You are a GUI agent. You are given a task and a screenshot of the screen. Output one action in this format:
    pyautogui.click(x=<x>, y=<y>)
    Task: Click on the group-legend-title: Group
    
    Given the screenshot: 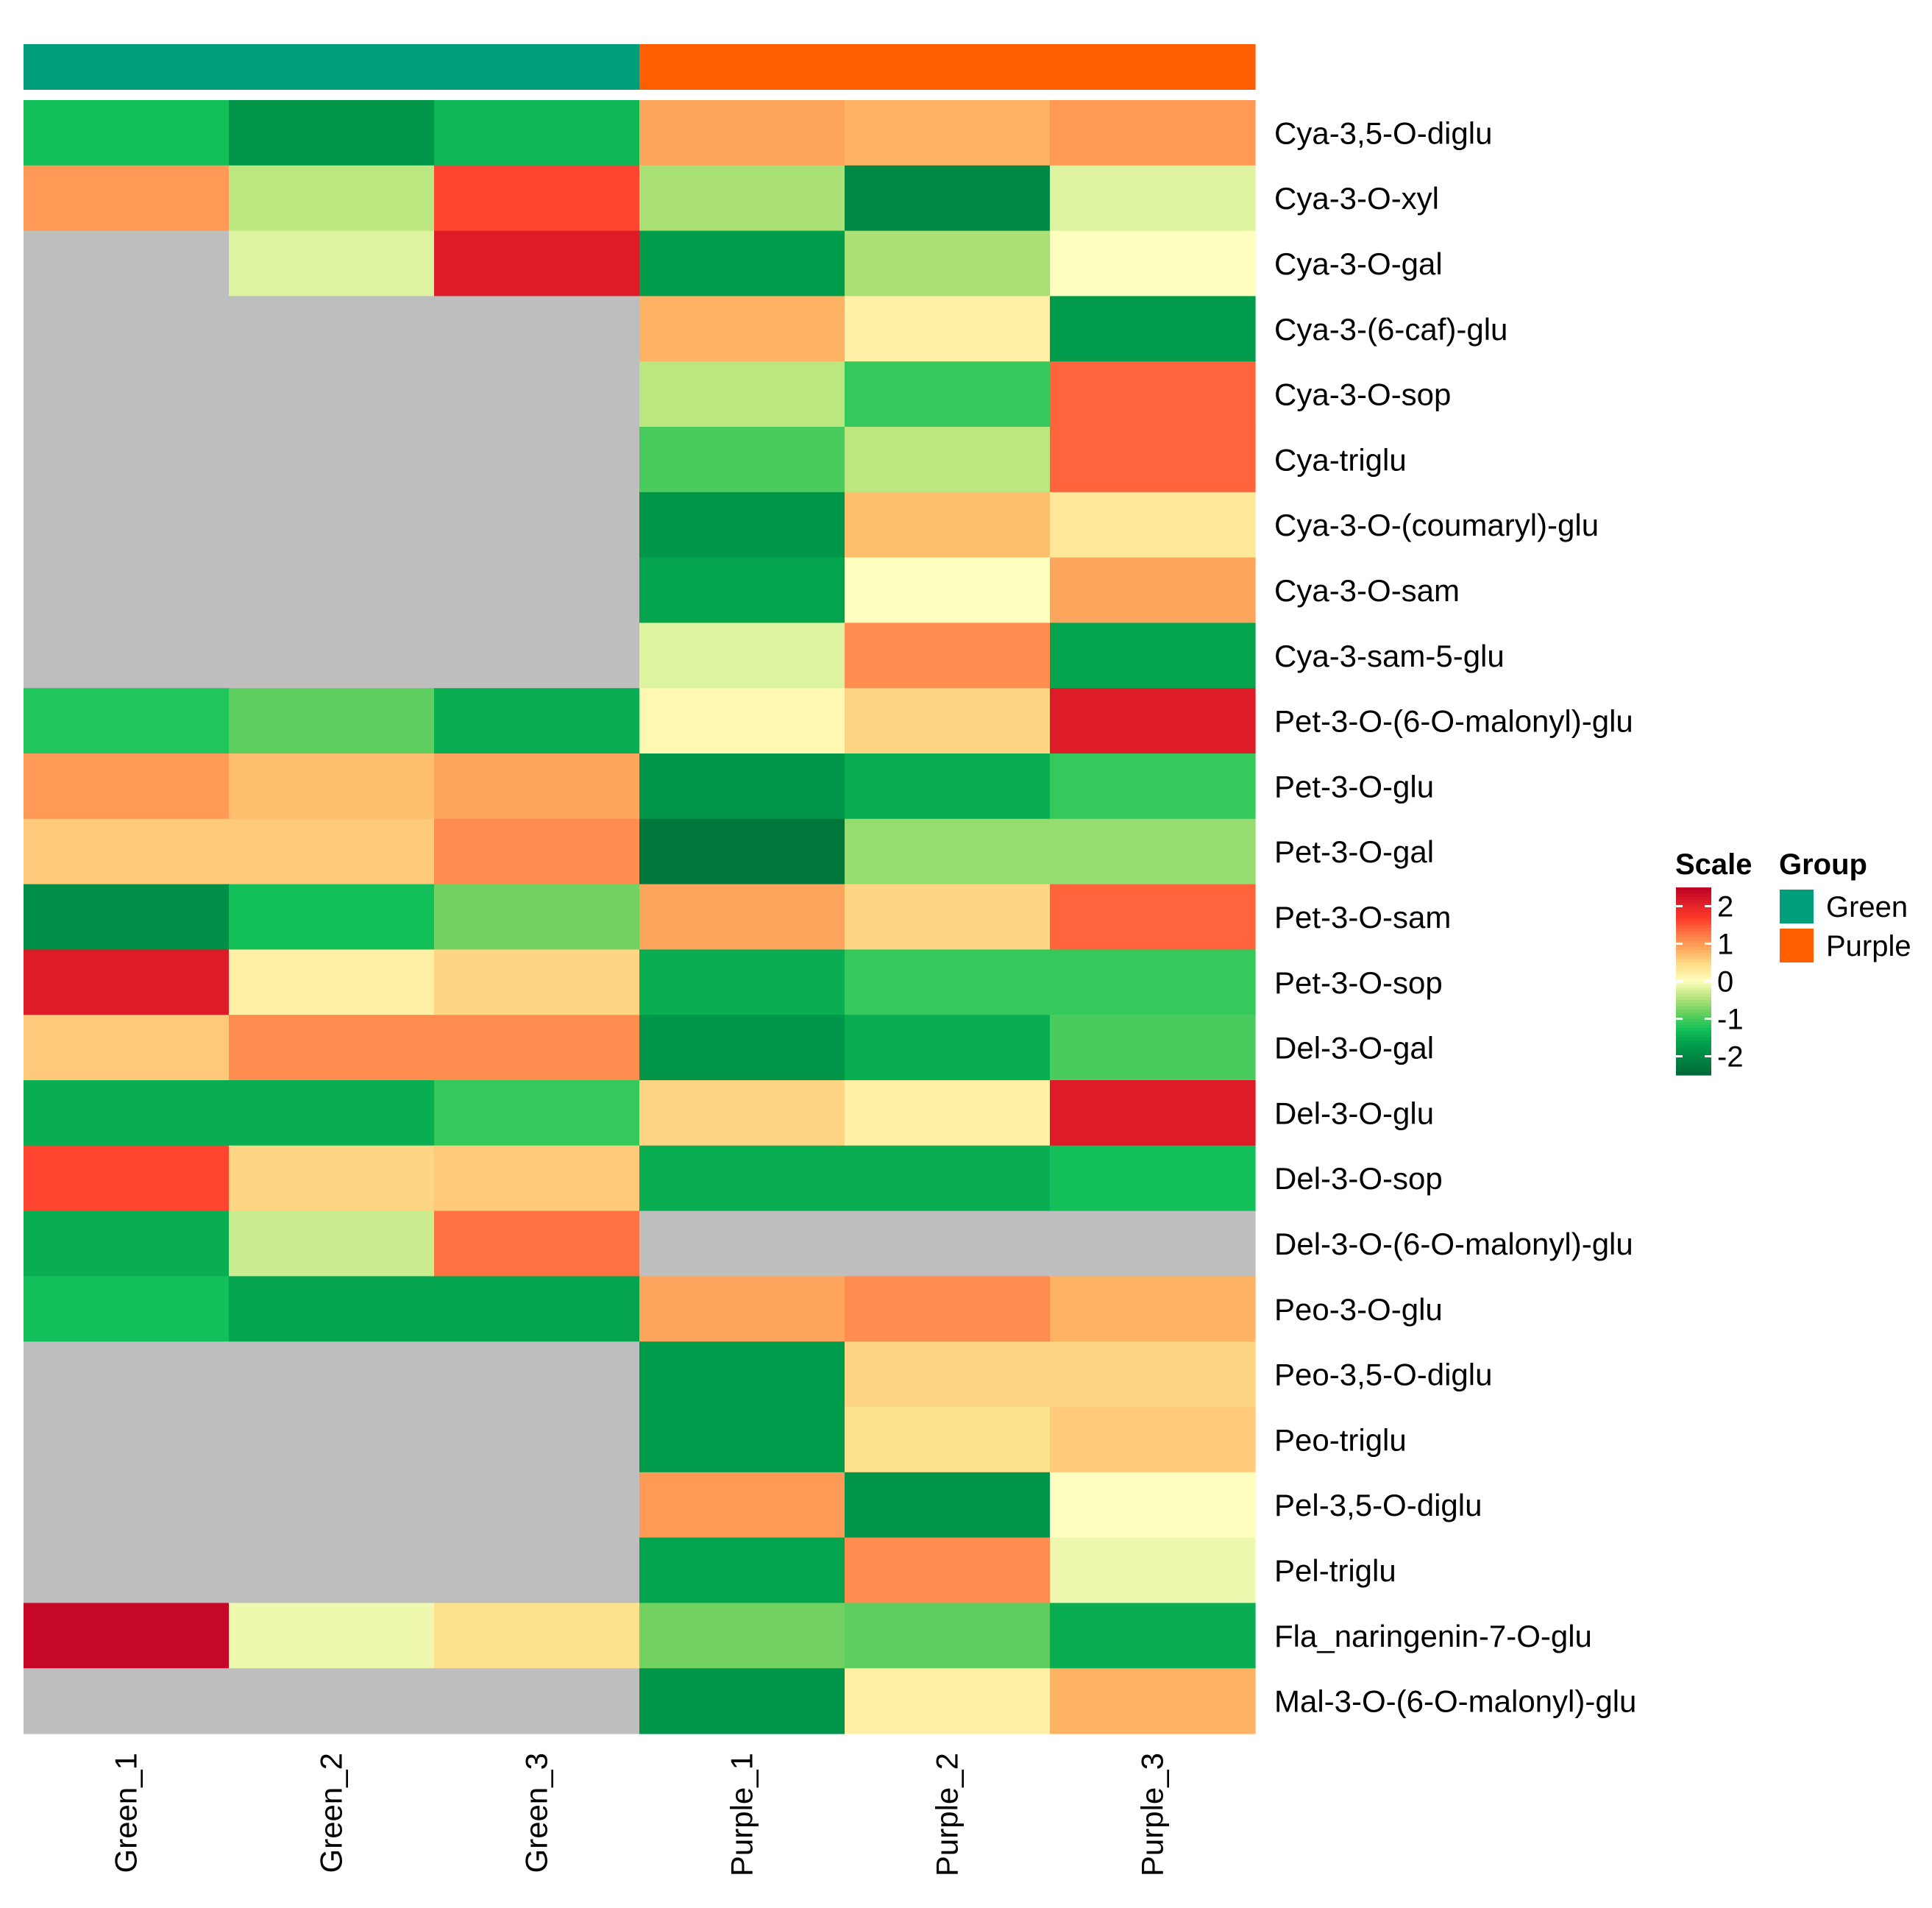 What is the action you would take?
    pyautogui.click(x=1823, y=864)
    